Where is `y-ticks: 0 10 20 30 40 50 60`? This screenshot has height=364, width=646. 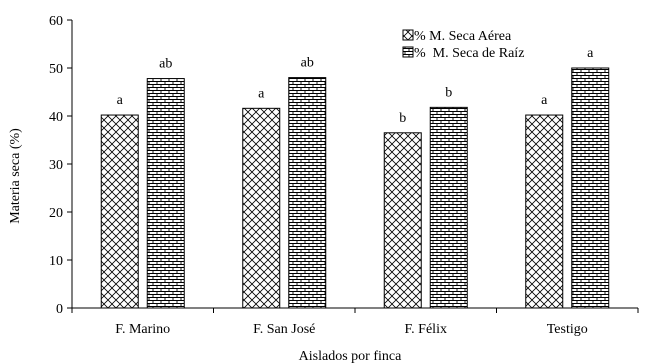 y-ticks: 0 10 20 30 40 50 60 is located at coordinates (60, 165).